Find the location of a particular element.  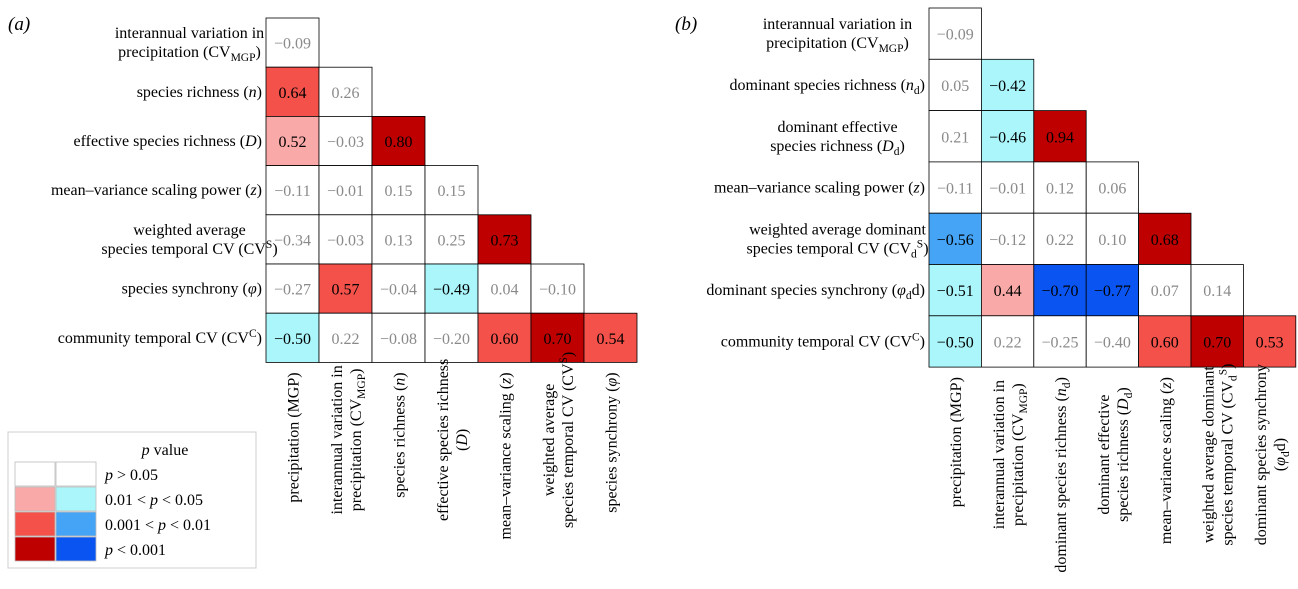

column-label: species richness (n) is located at coordinates (400, 434).